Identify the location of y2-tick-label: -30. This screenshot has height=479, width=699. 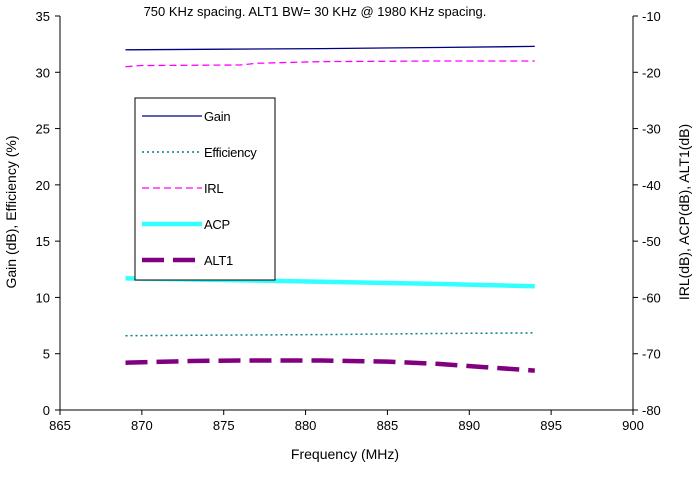
(651, 129).